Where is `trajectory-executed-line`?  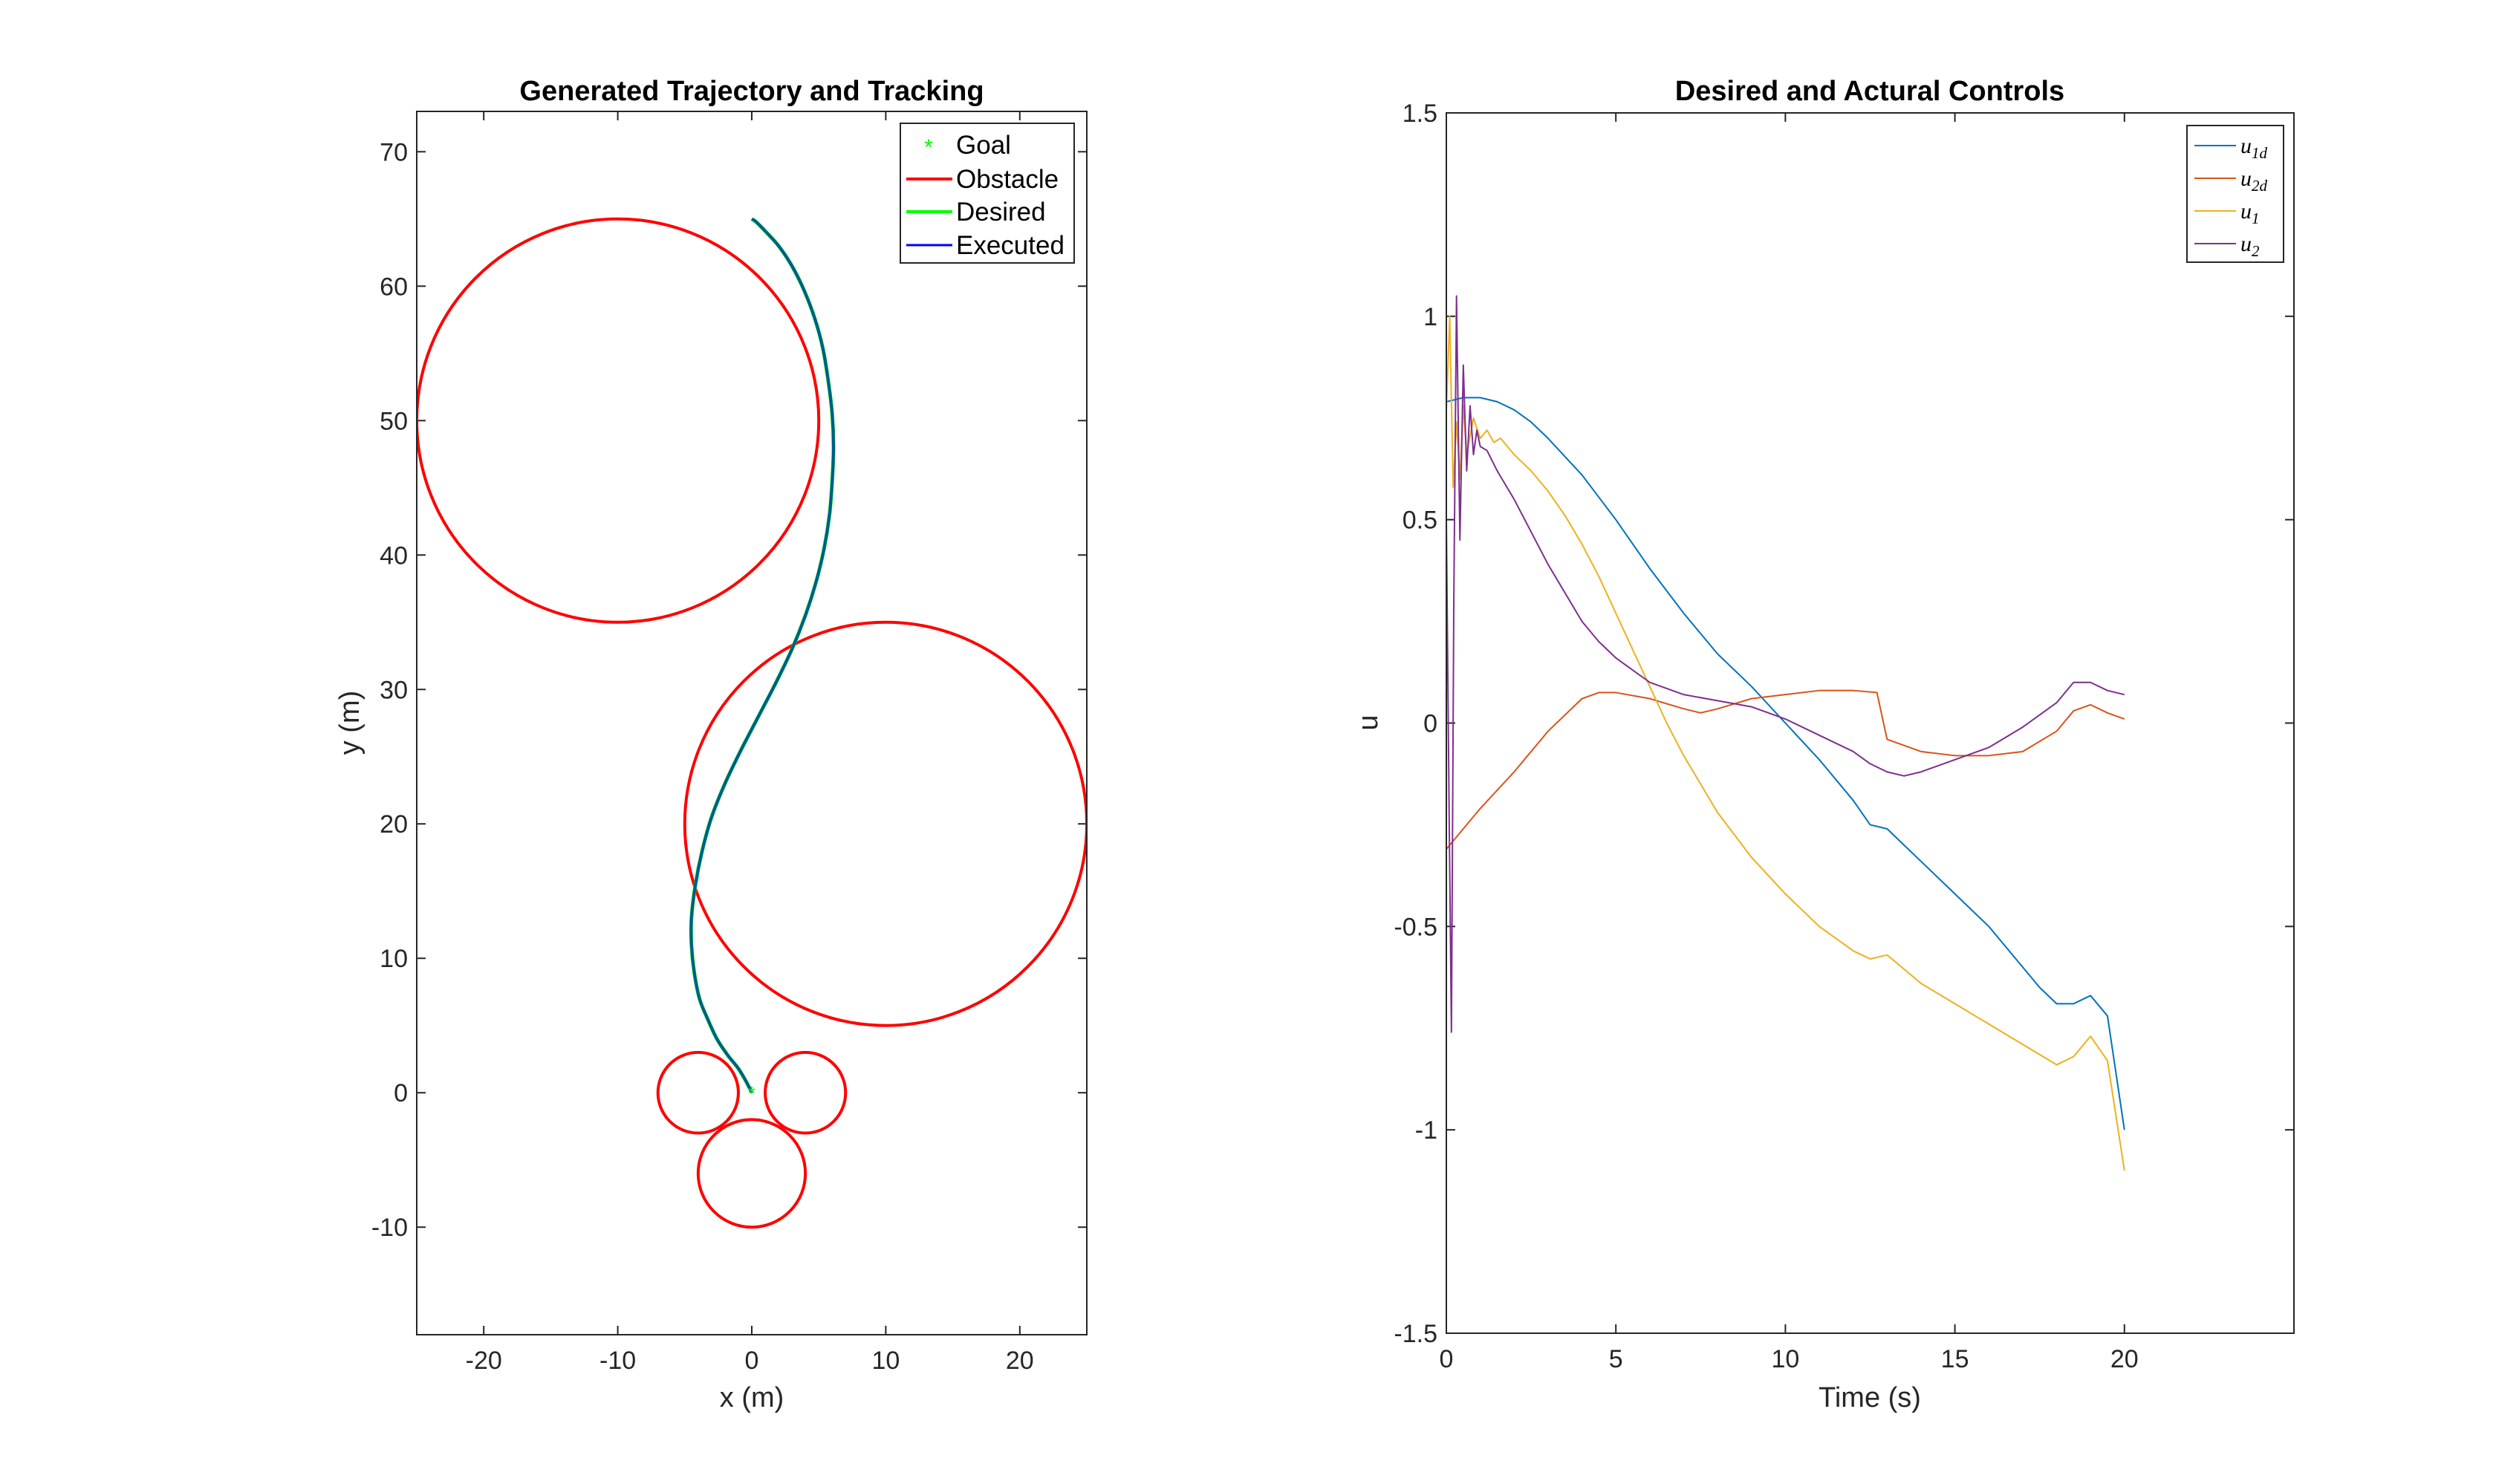
trajectory-executed-line is located at coordinates (763, 656).